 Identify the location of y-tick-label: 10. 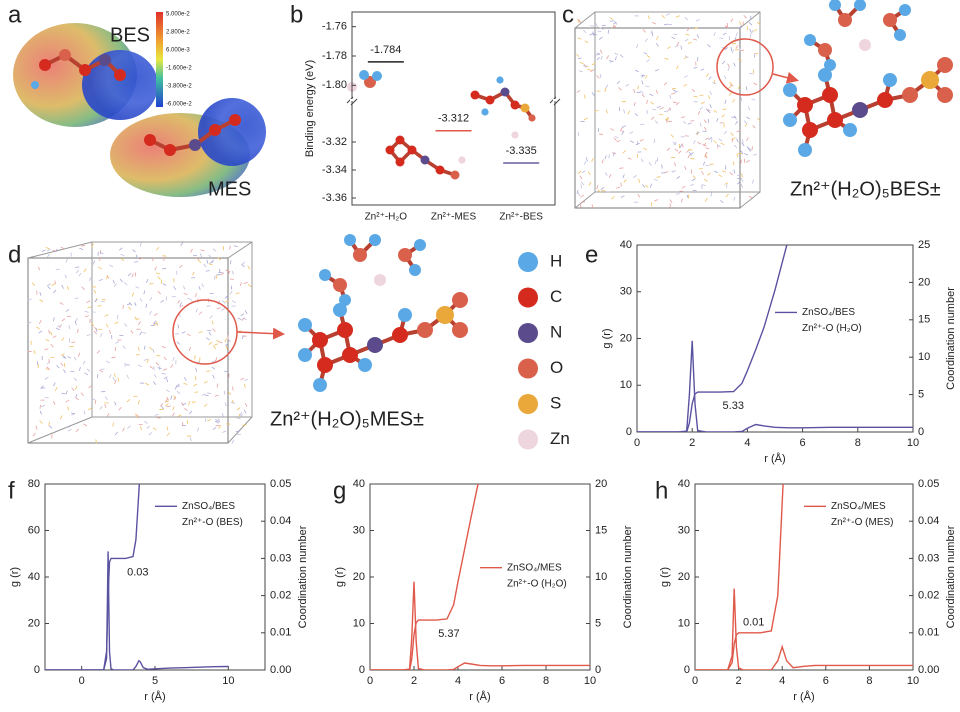
(626, 385).